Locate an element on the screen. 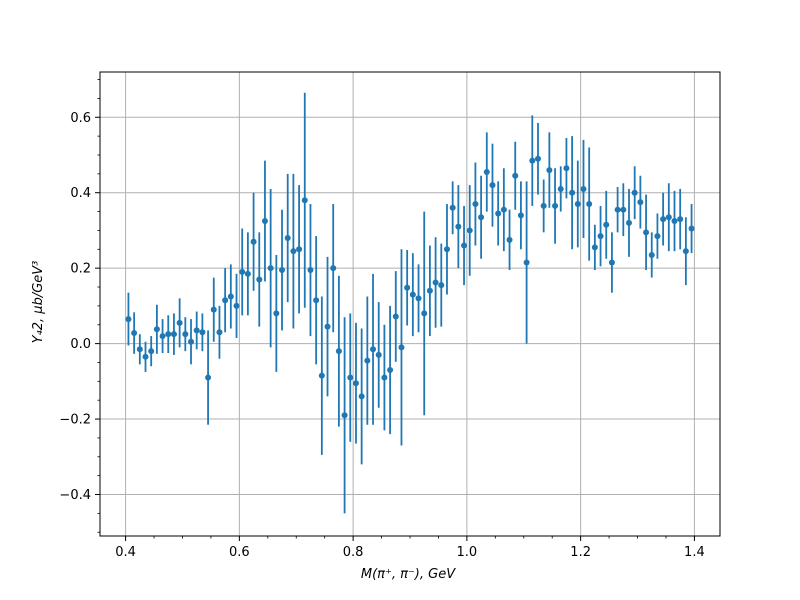 This screenshot has height=600, width=800. y-axis-ticks: −0.4 −0.2 0.0 0.2 0.4 0.6 is located at coordinates (79, 306).